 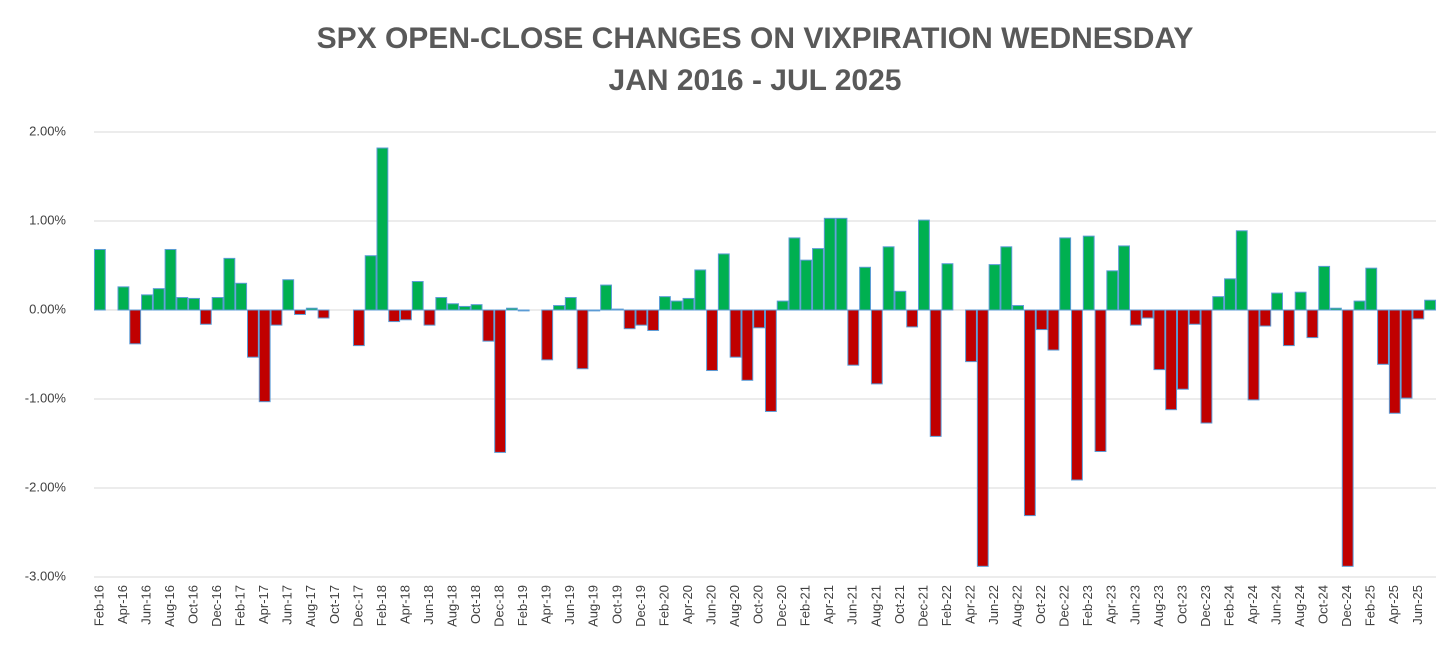 What do you see at coordinates (1181, 604) in the screenshot?
I see `x-tick-label: Oct-23` at bounding box center [1181, 604].